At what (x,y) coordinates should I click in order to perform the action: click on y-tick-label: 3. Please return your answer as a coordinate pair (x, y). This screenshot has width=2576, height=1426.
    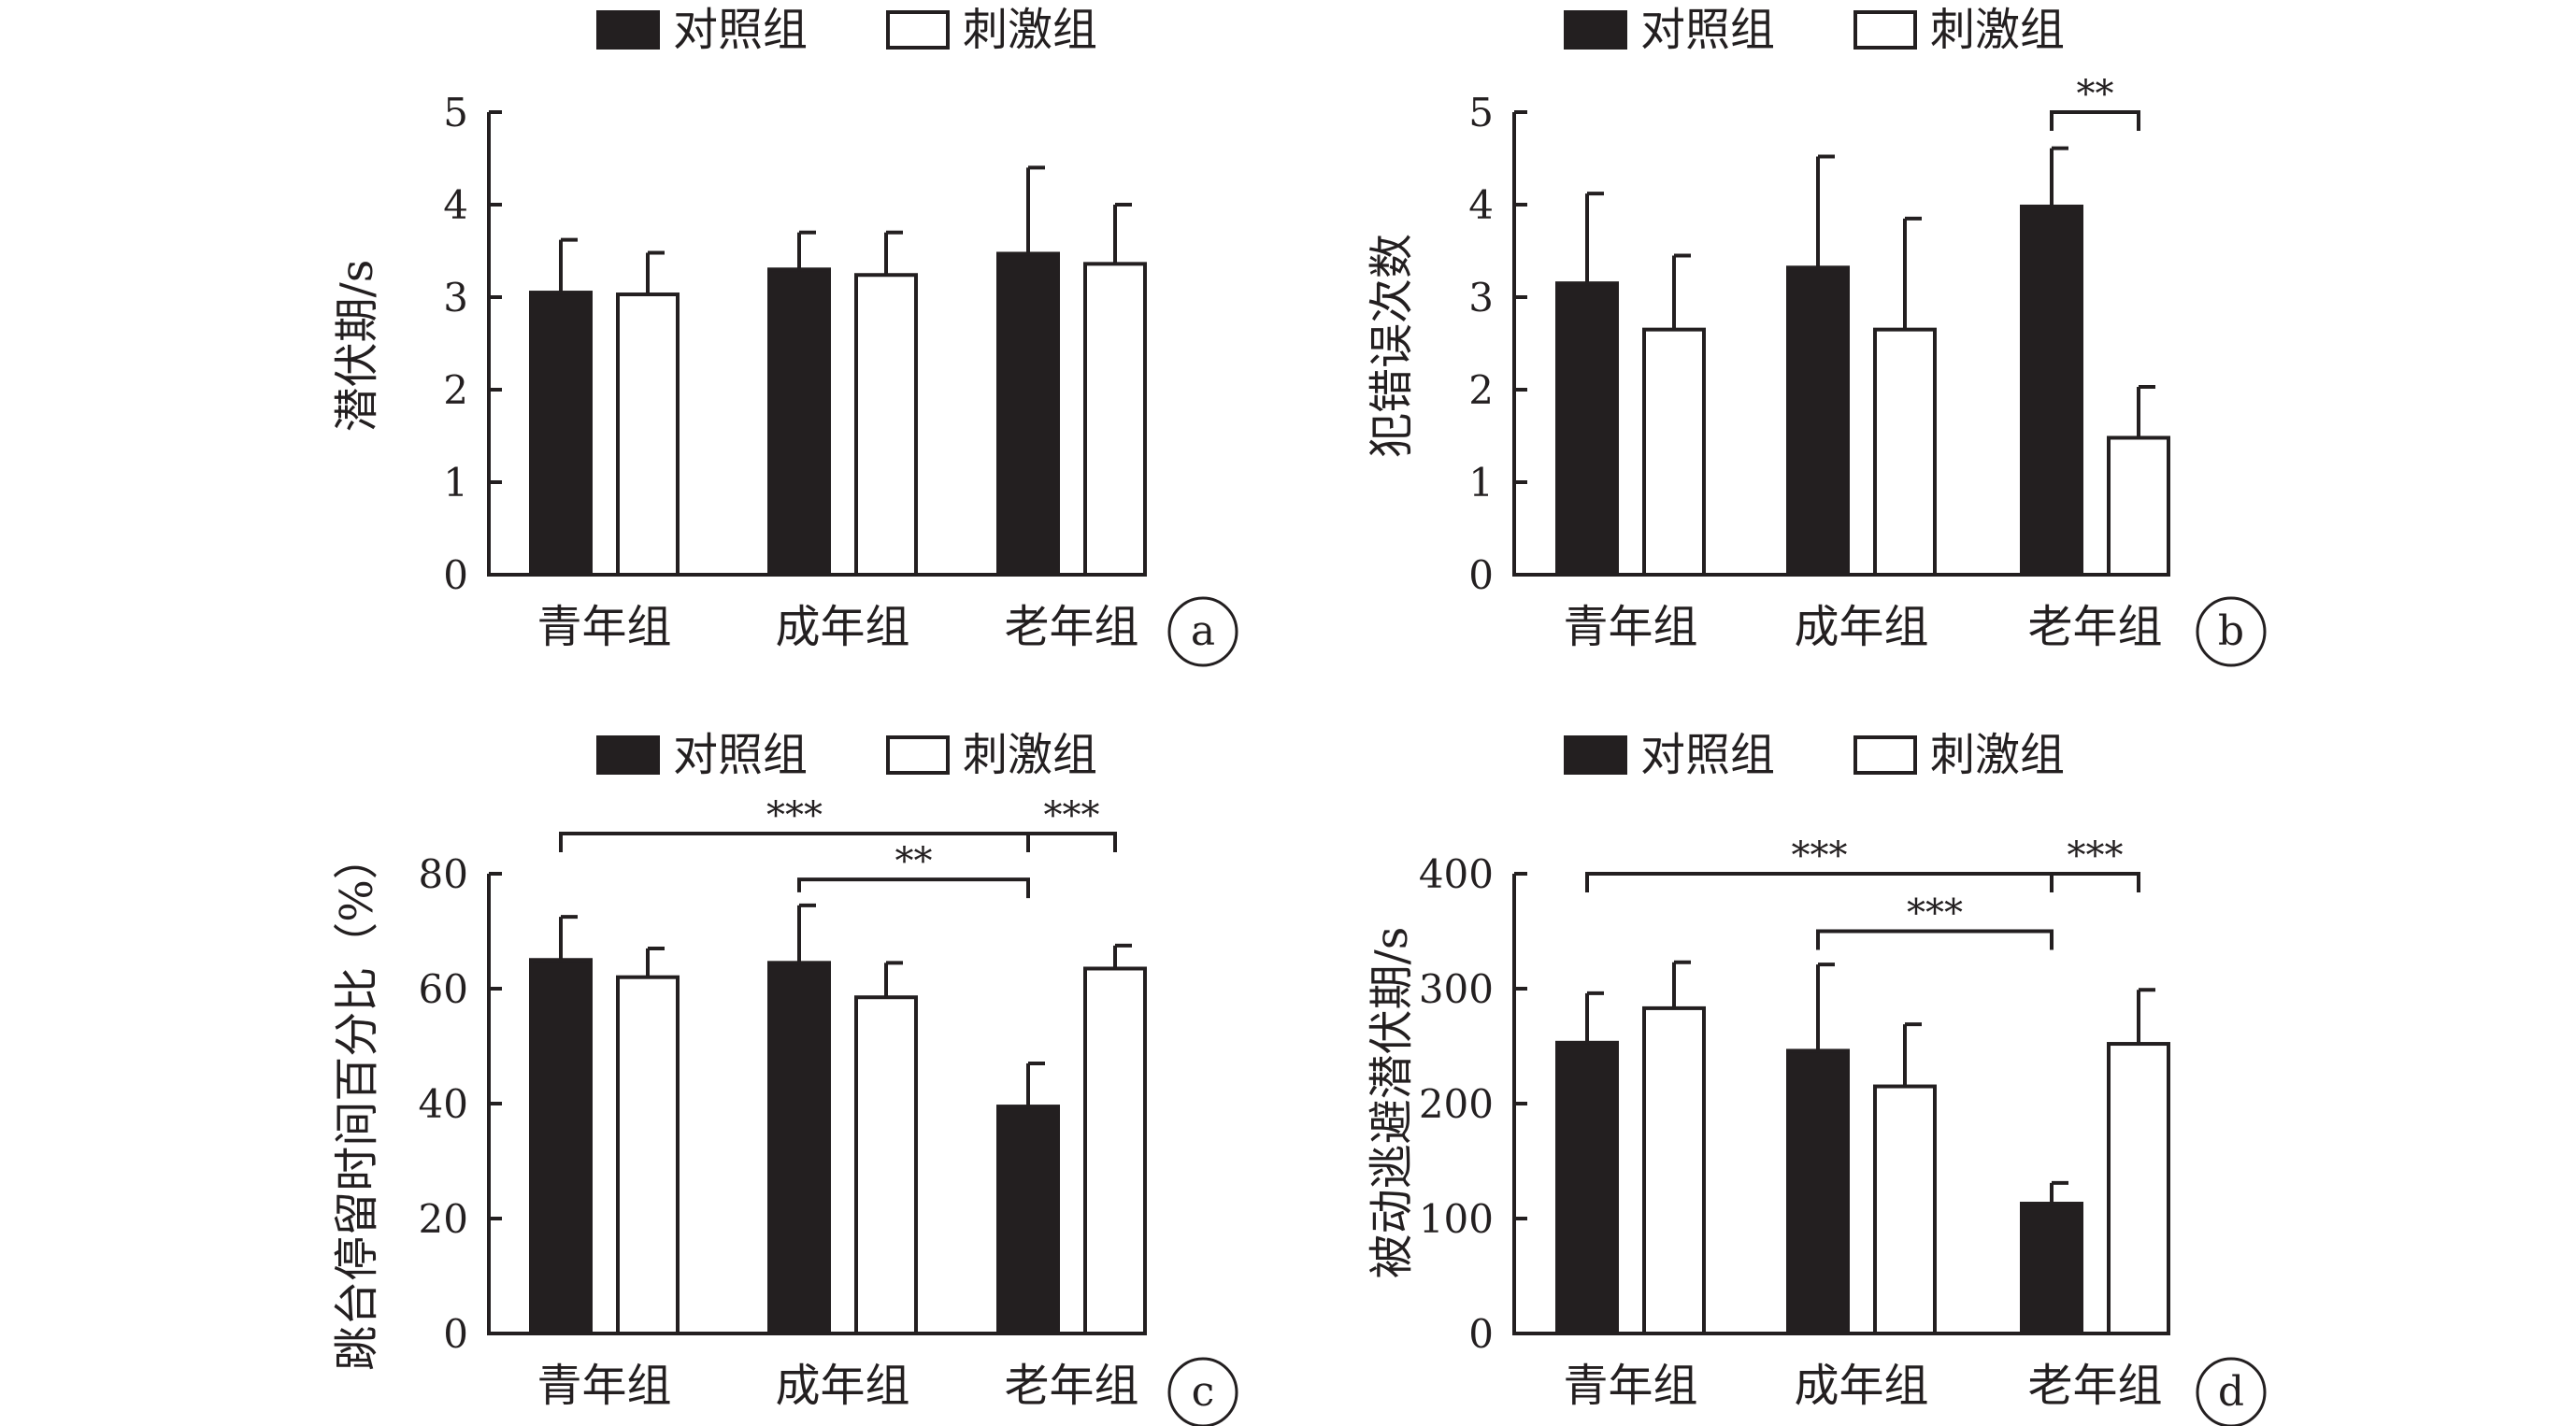
    Looking at the image, I should click on (455, 298).